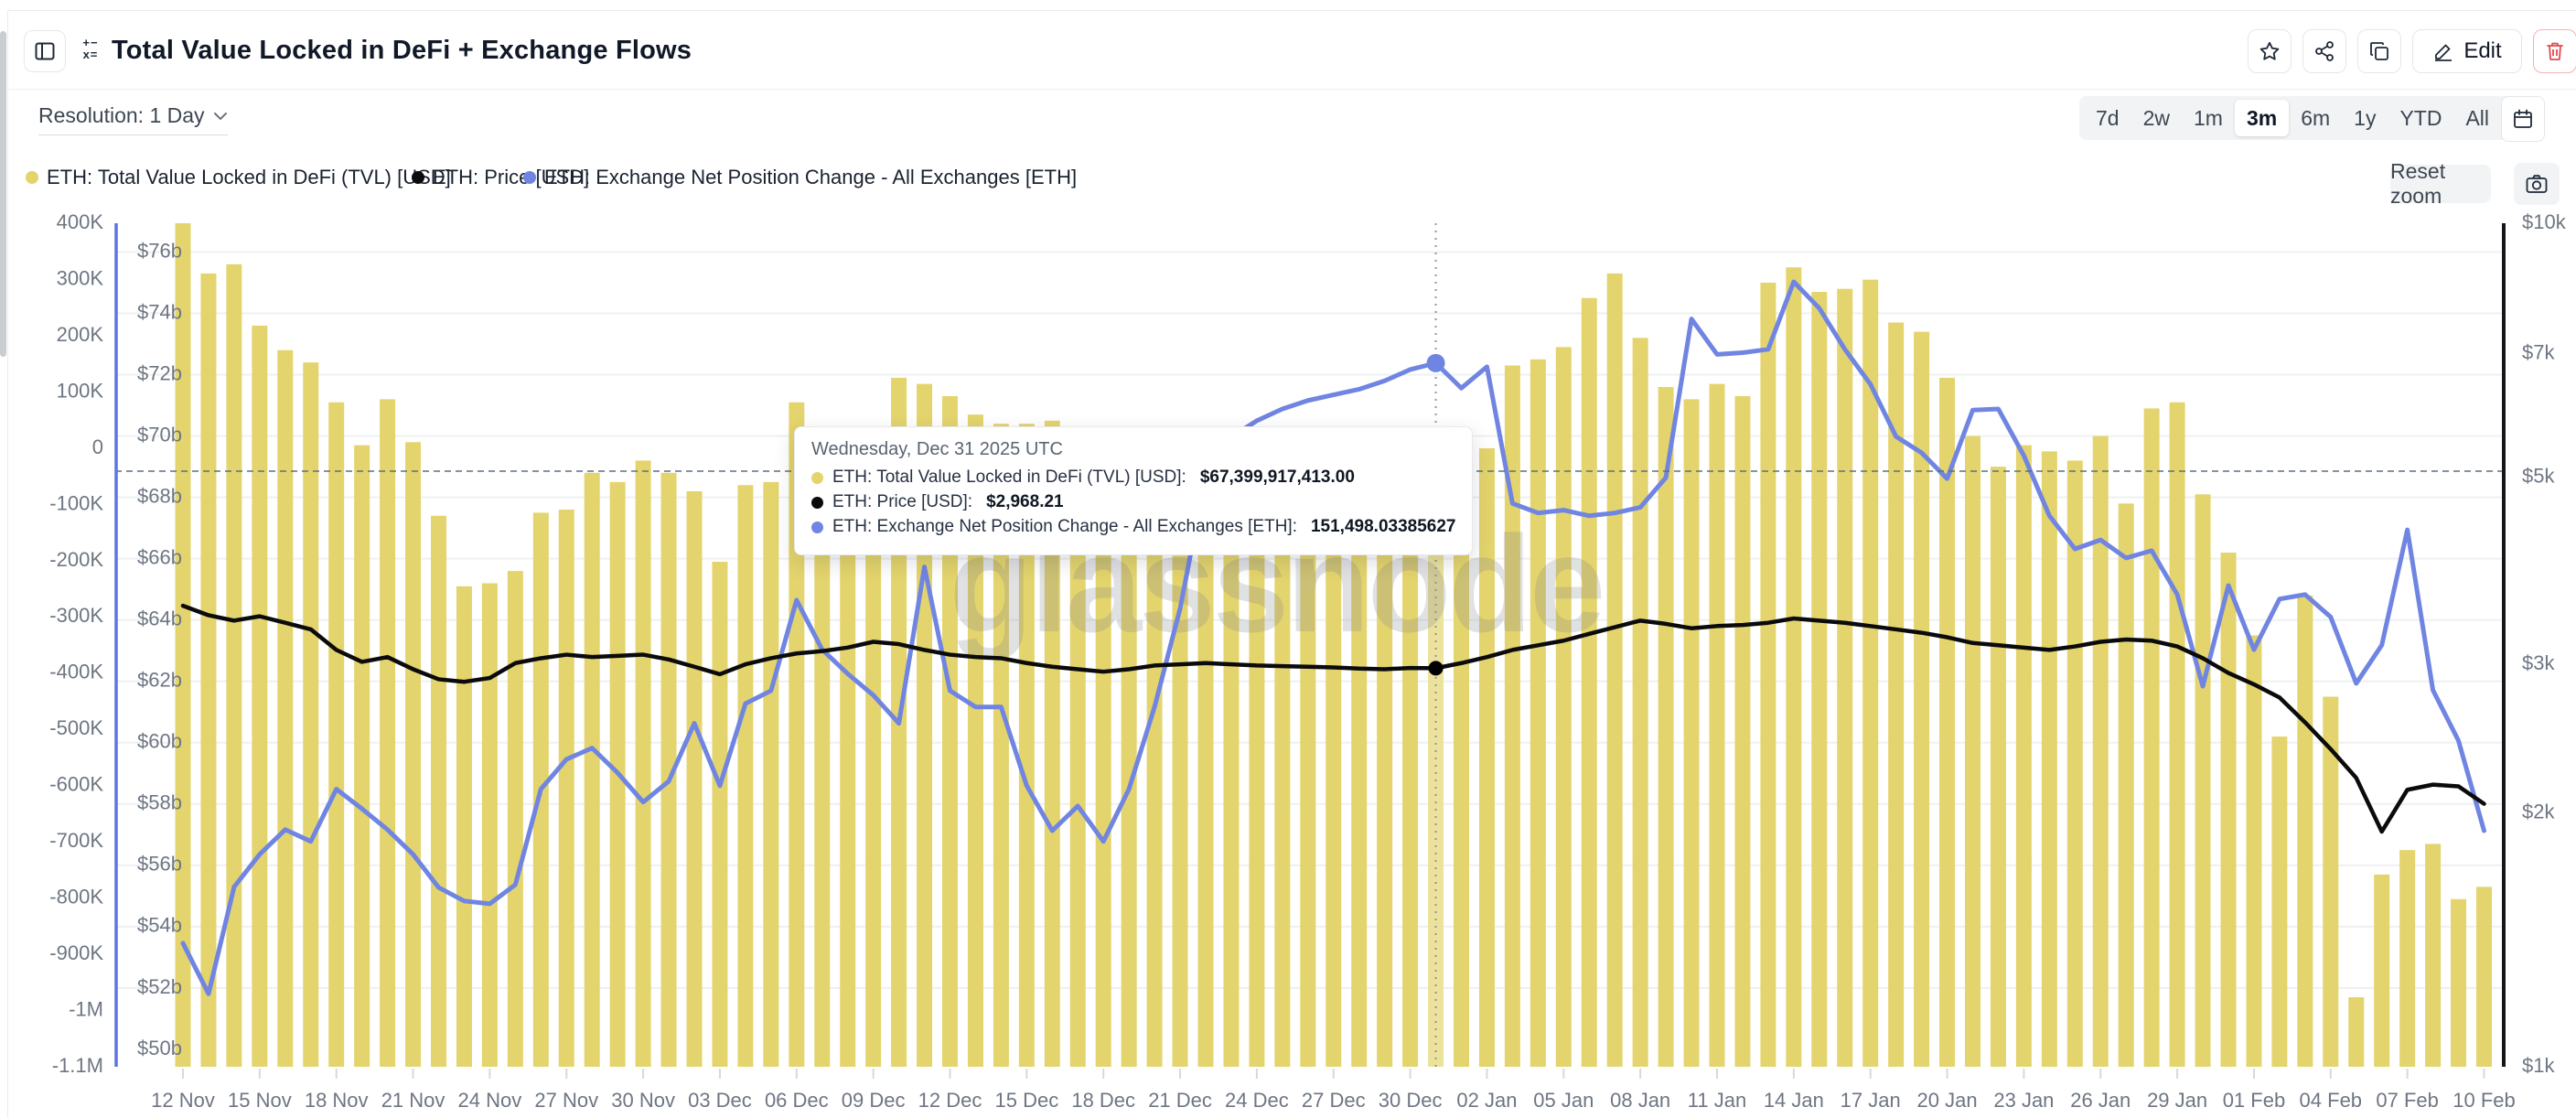 This screenshot has height=1118, width=2576. I want to click on legend-item-1: ETH: Price [USD], so click(501, 177).